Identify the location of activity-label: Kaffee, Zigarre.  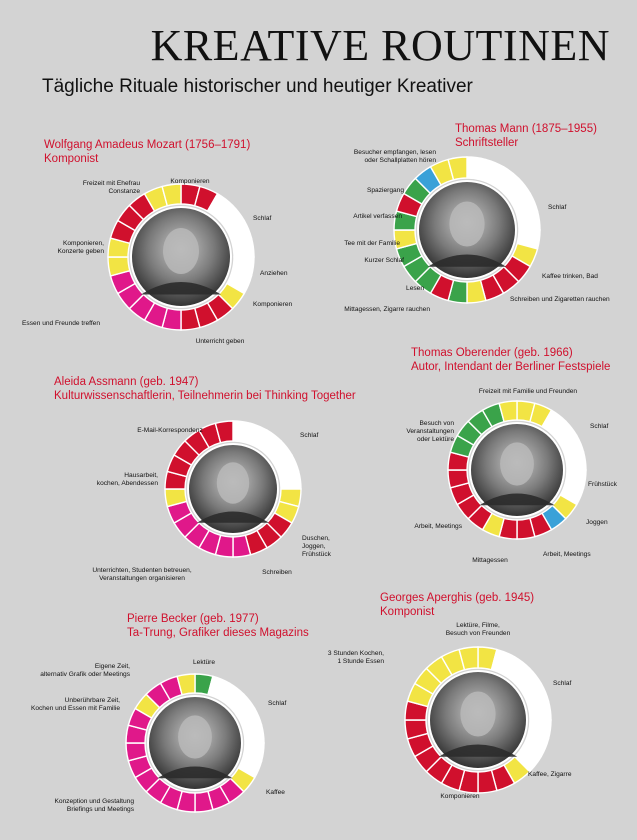
(550, 774).